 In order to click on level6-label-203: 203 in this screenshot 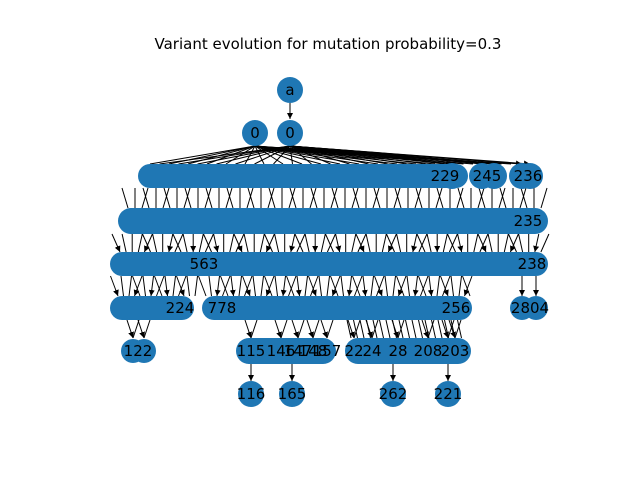, I will do `click(455, 351)`.